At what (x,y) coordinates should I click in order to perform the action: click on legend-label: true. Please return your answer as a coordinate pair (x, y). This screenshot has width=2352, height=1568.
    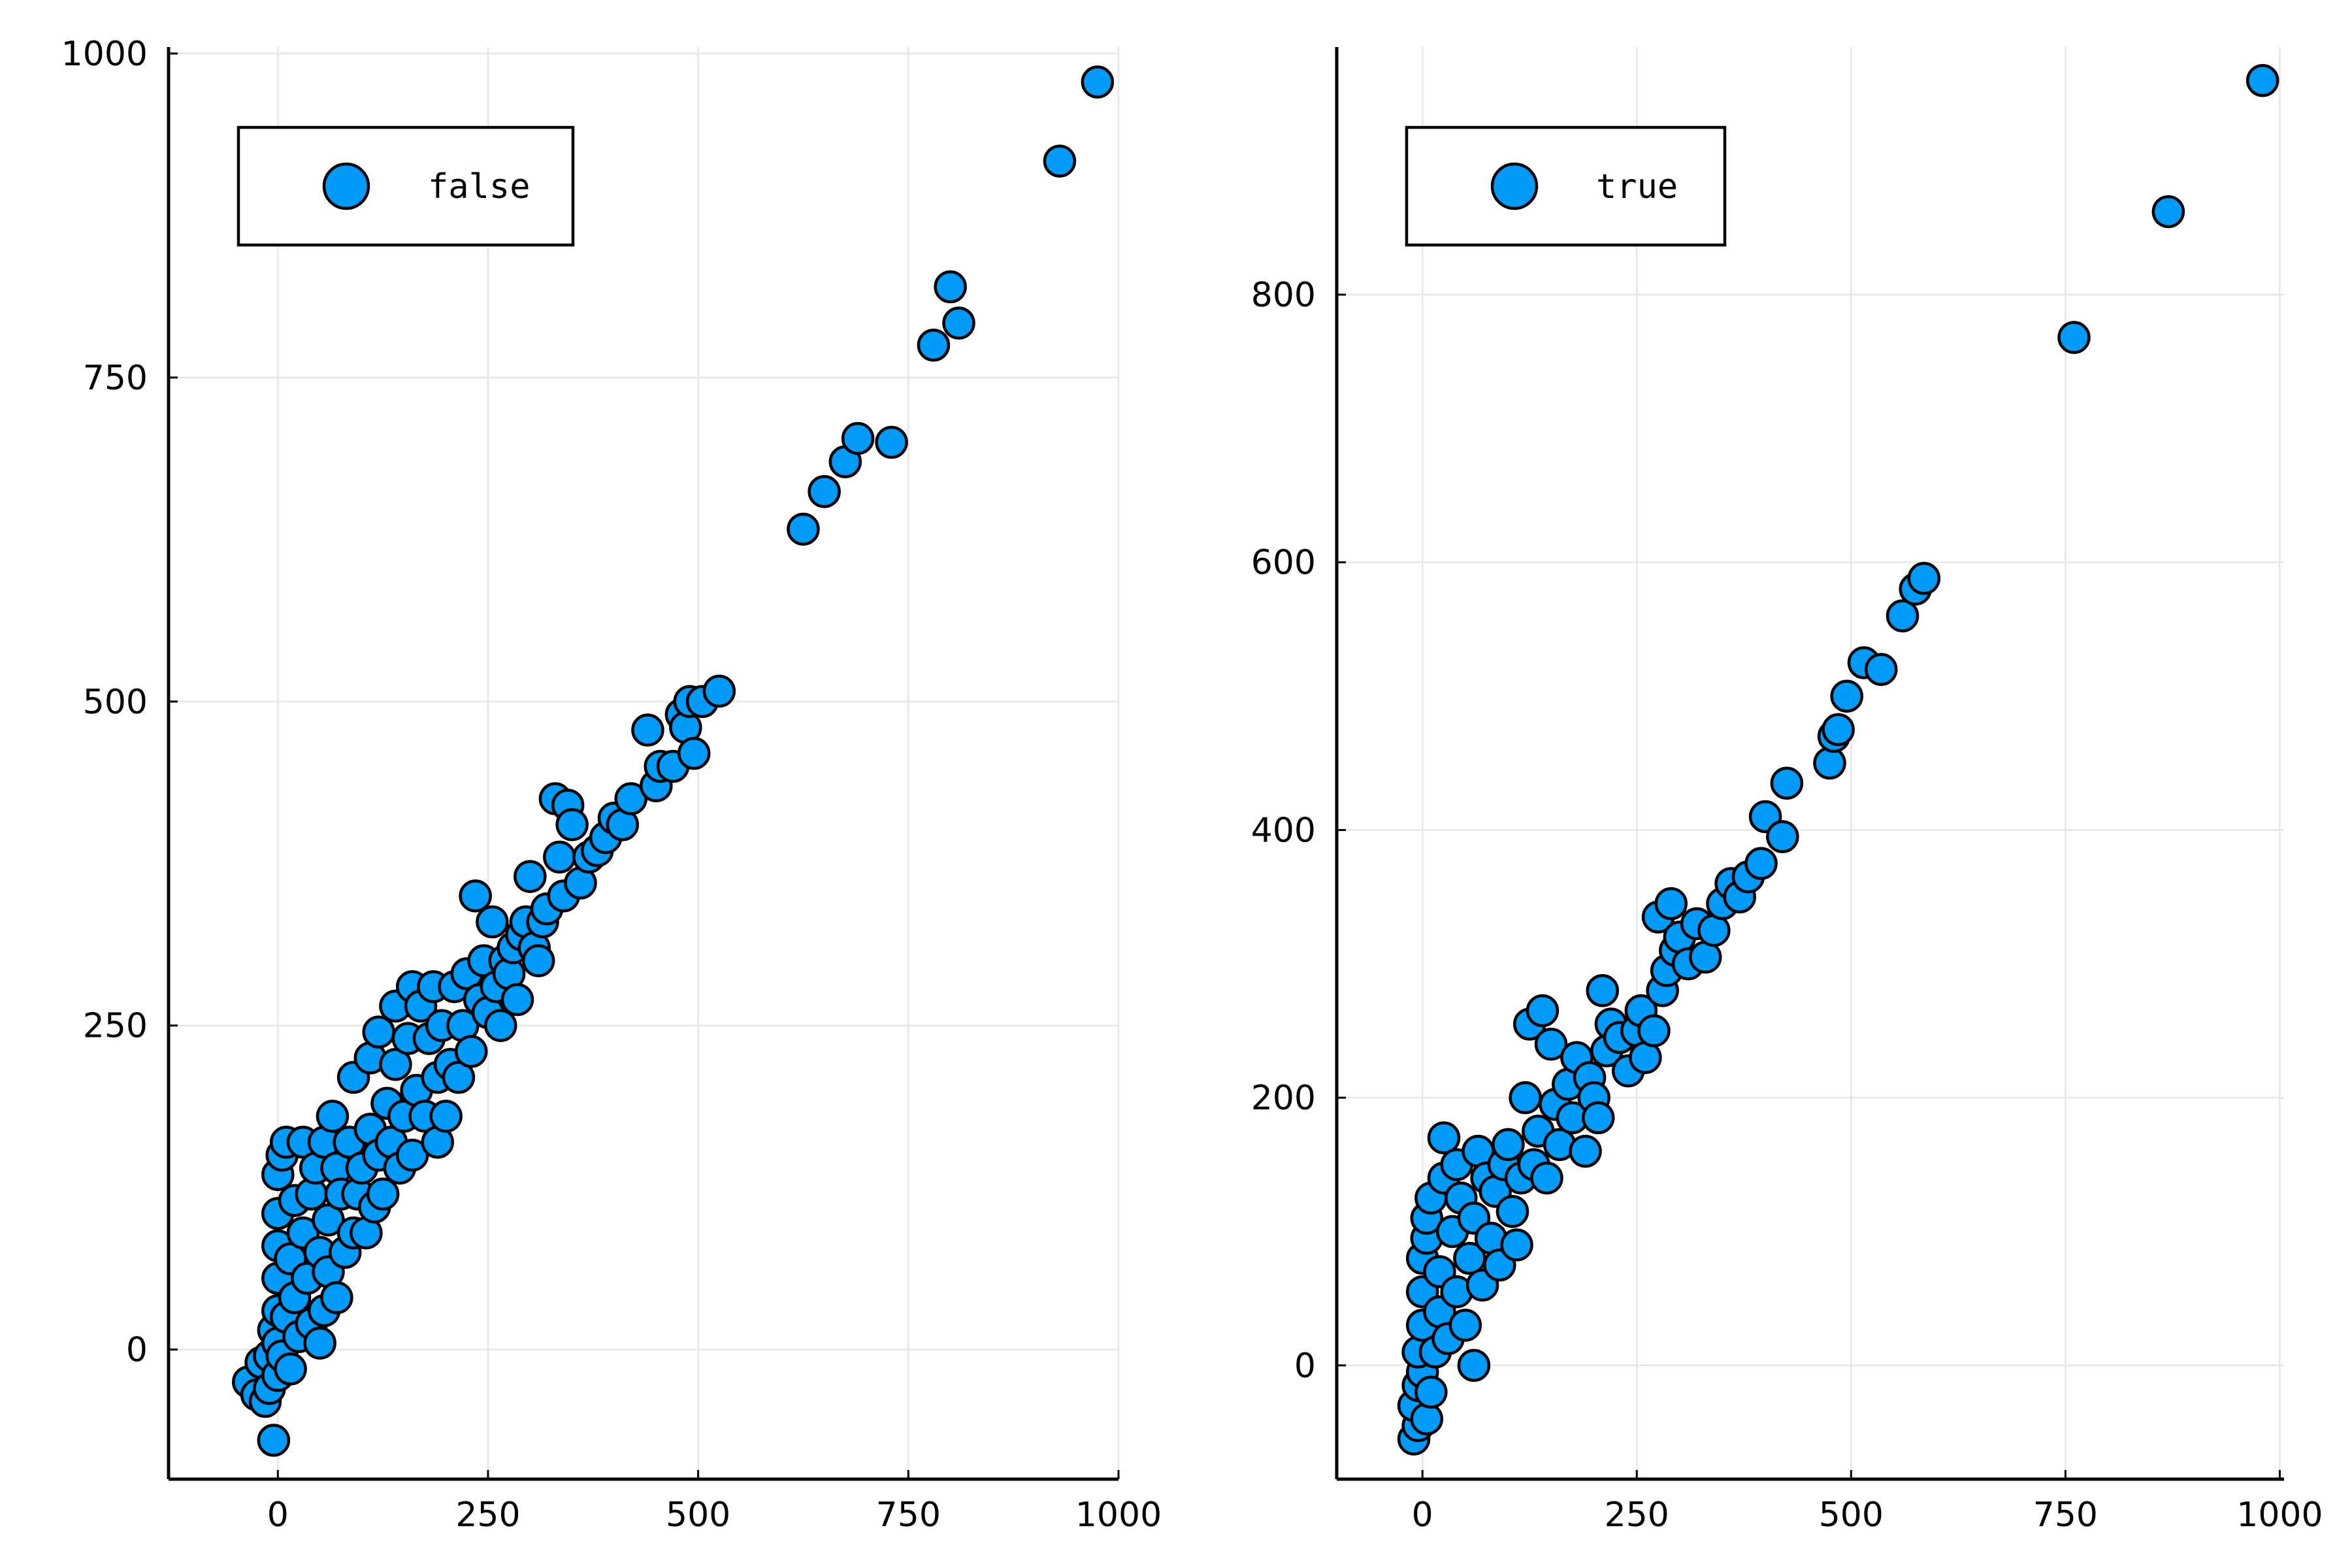
    Looking at the image, I should click on (1637, 186).